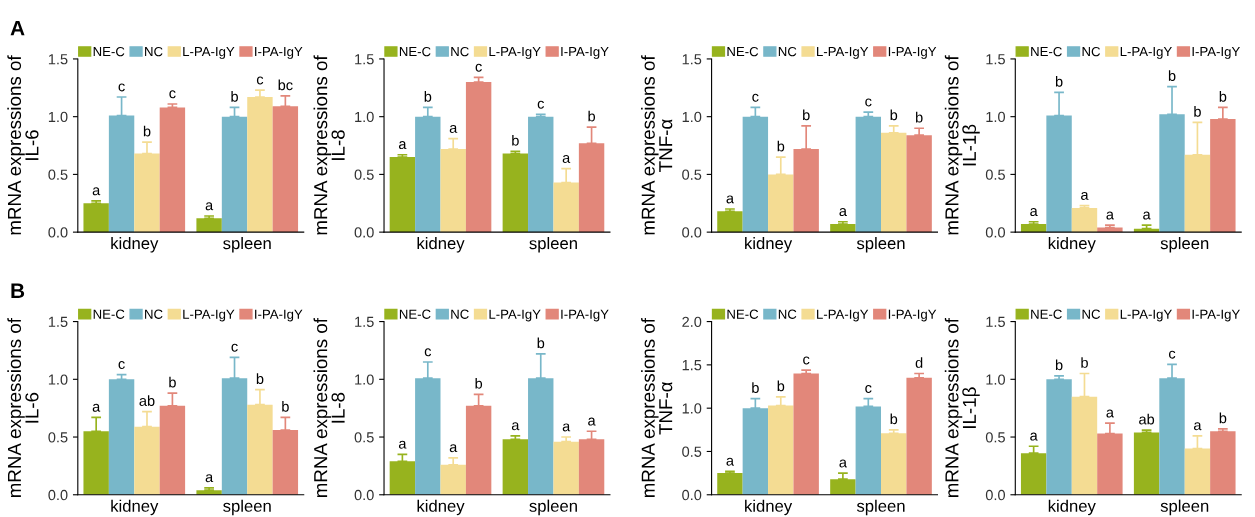 This screenshot has width=1255, height=517. Describe the element at coordinates (657, 145) in the screenshot. I see `y-axis-title: mRNA expressions of TNF-α` at that location.